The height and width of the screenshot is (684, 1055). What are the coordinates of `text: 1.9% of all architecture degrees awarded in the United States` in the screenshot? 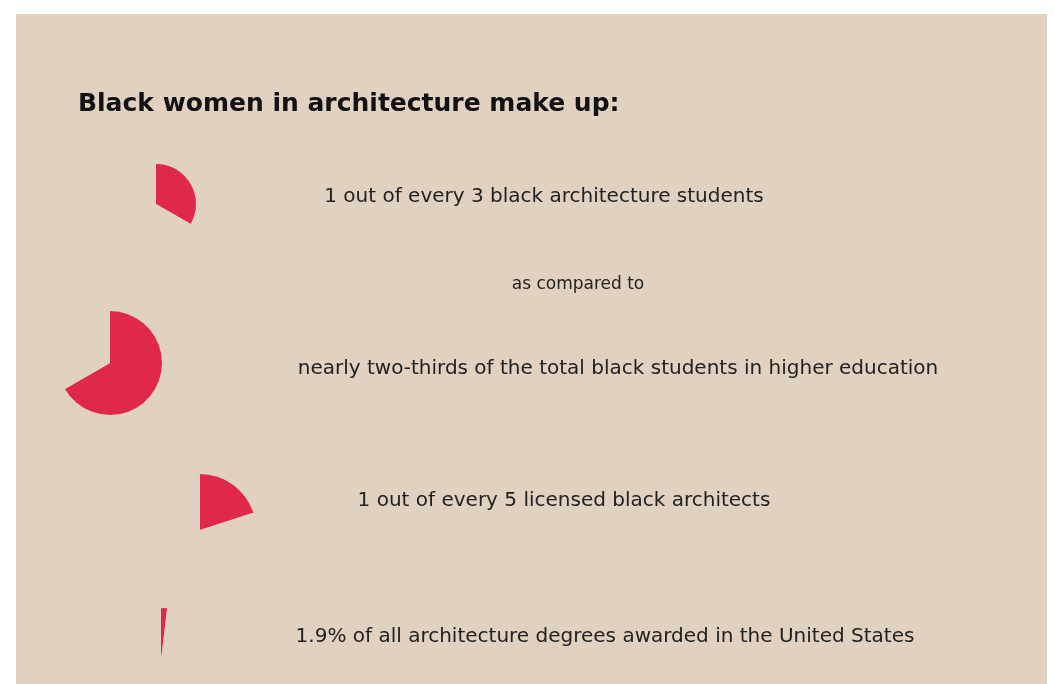 It's located at (605, 634).